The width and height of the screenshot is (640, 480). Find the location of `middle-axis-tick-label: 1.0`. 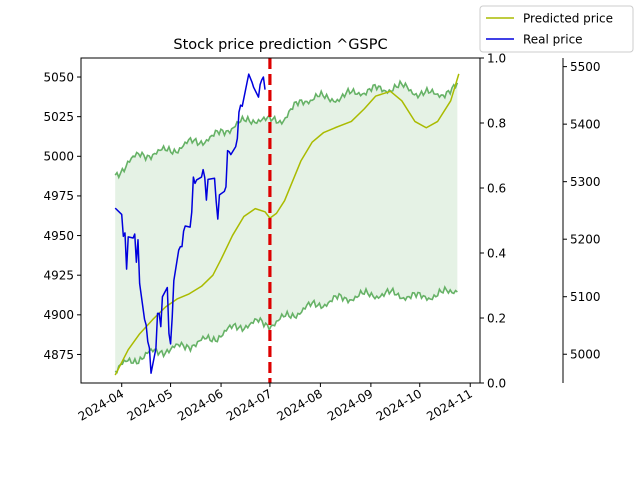

middle-axis-tick-label: 1.0 is located at coordinates (496, 58).